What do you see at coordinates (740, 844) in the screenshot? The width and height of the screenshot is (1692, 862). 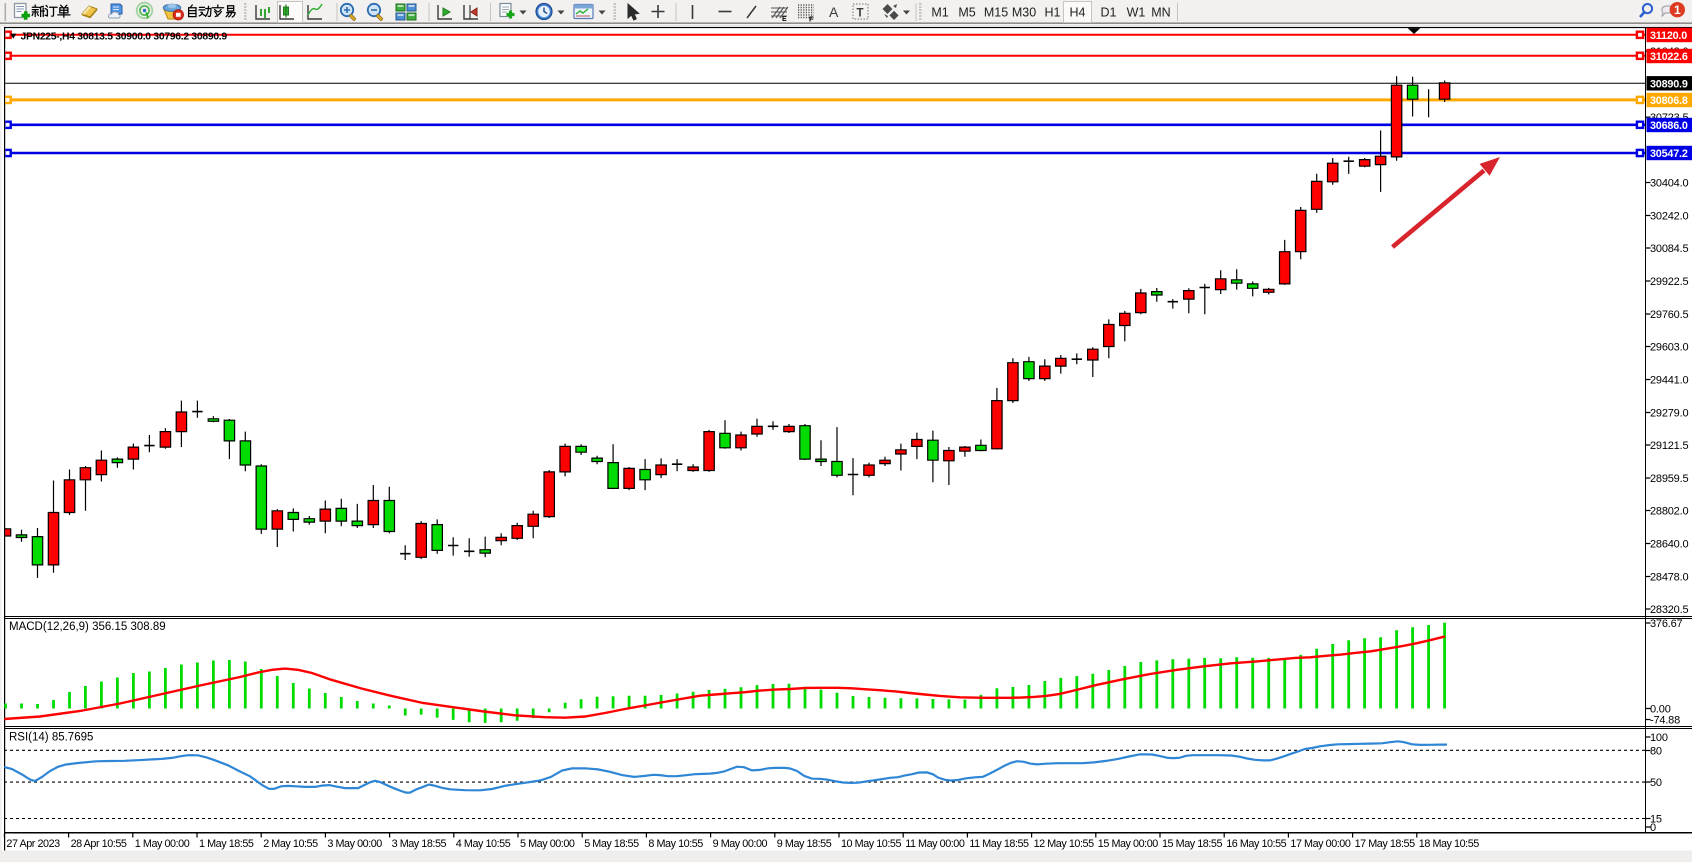 I see `svg-text: 9 May 00:00` at bounding box center [740, 844].